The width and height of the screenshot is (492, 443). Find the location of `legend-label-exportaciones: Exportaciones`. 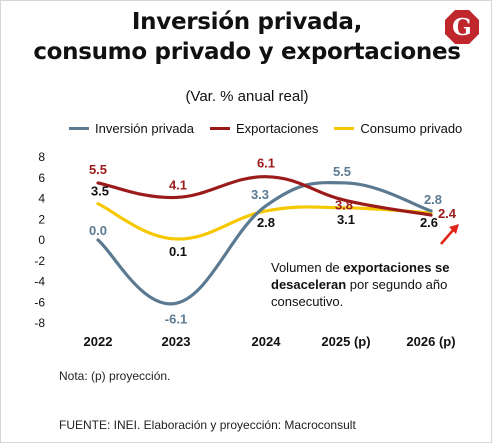

legend-label-exportaciones: Exportaciones is located at coordinates (277, 128).